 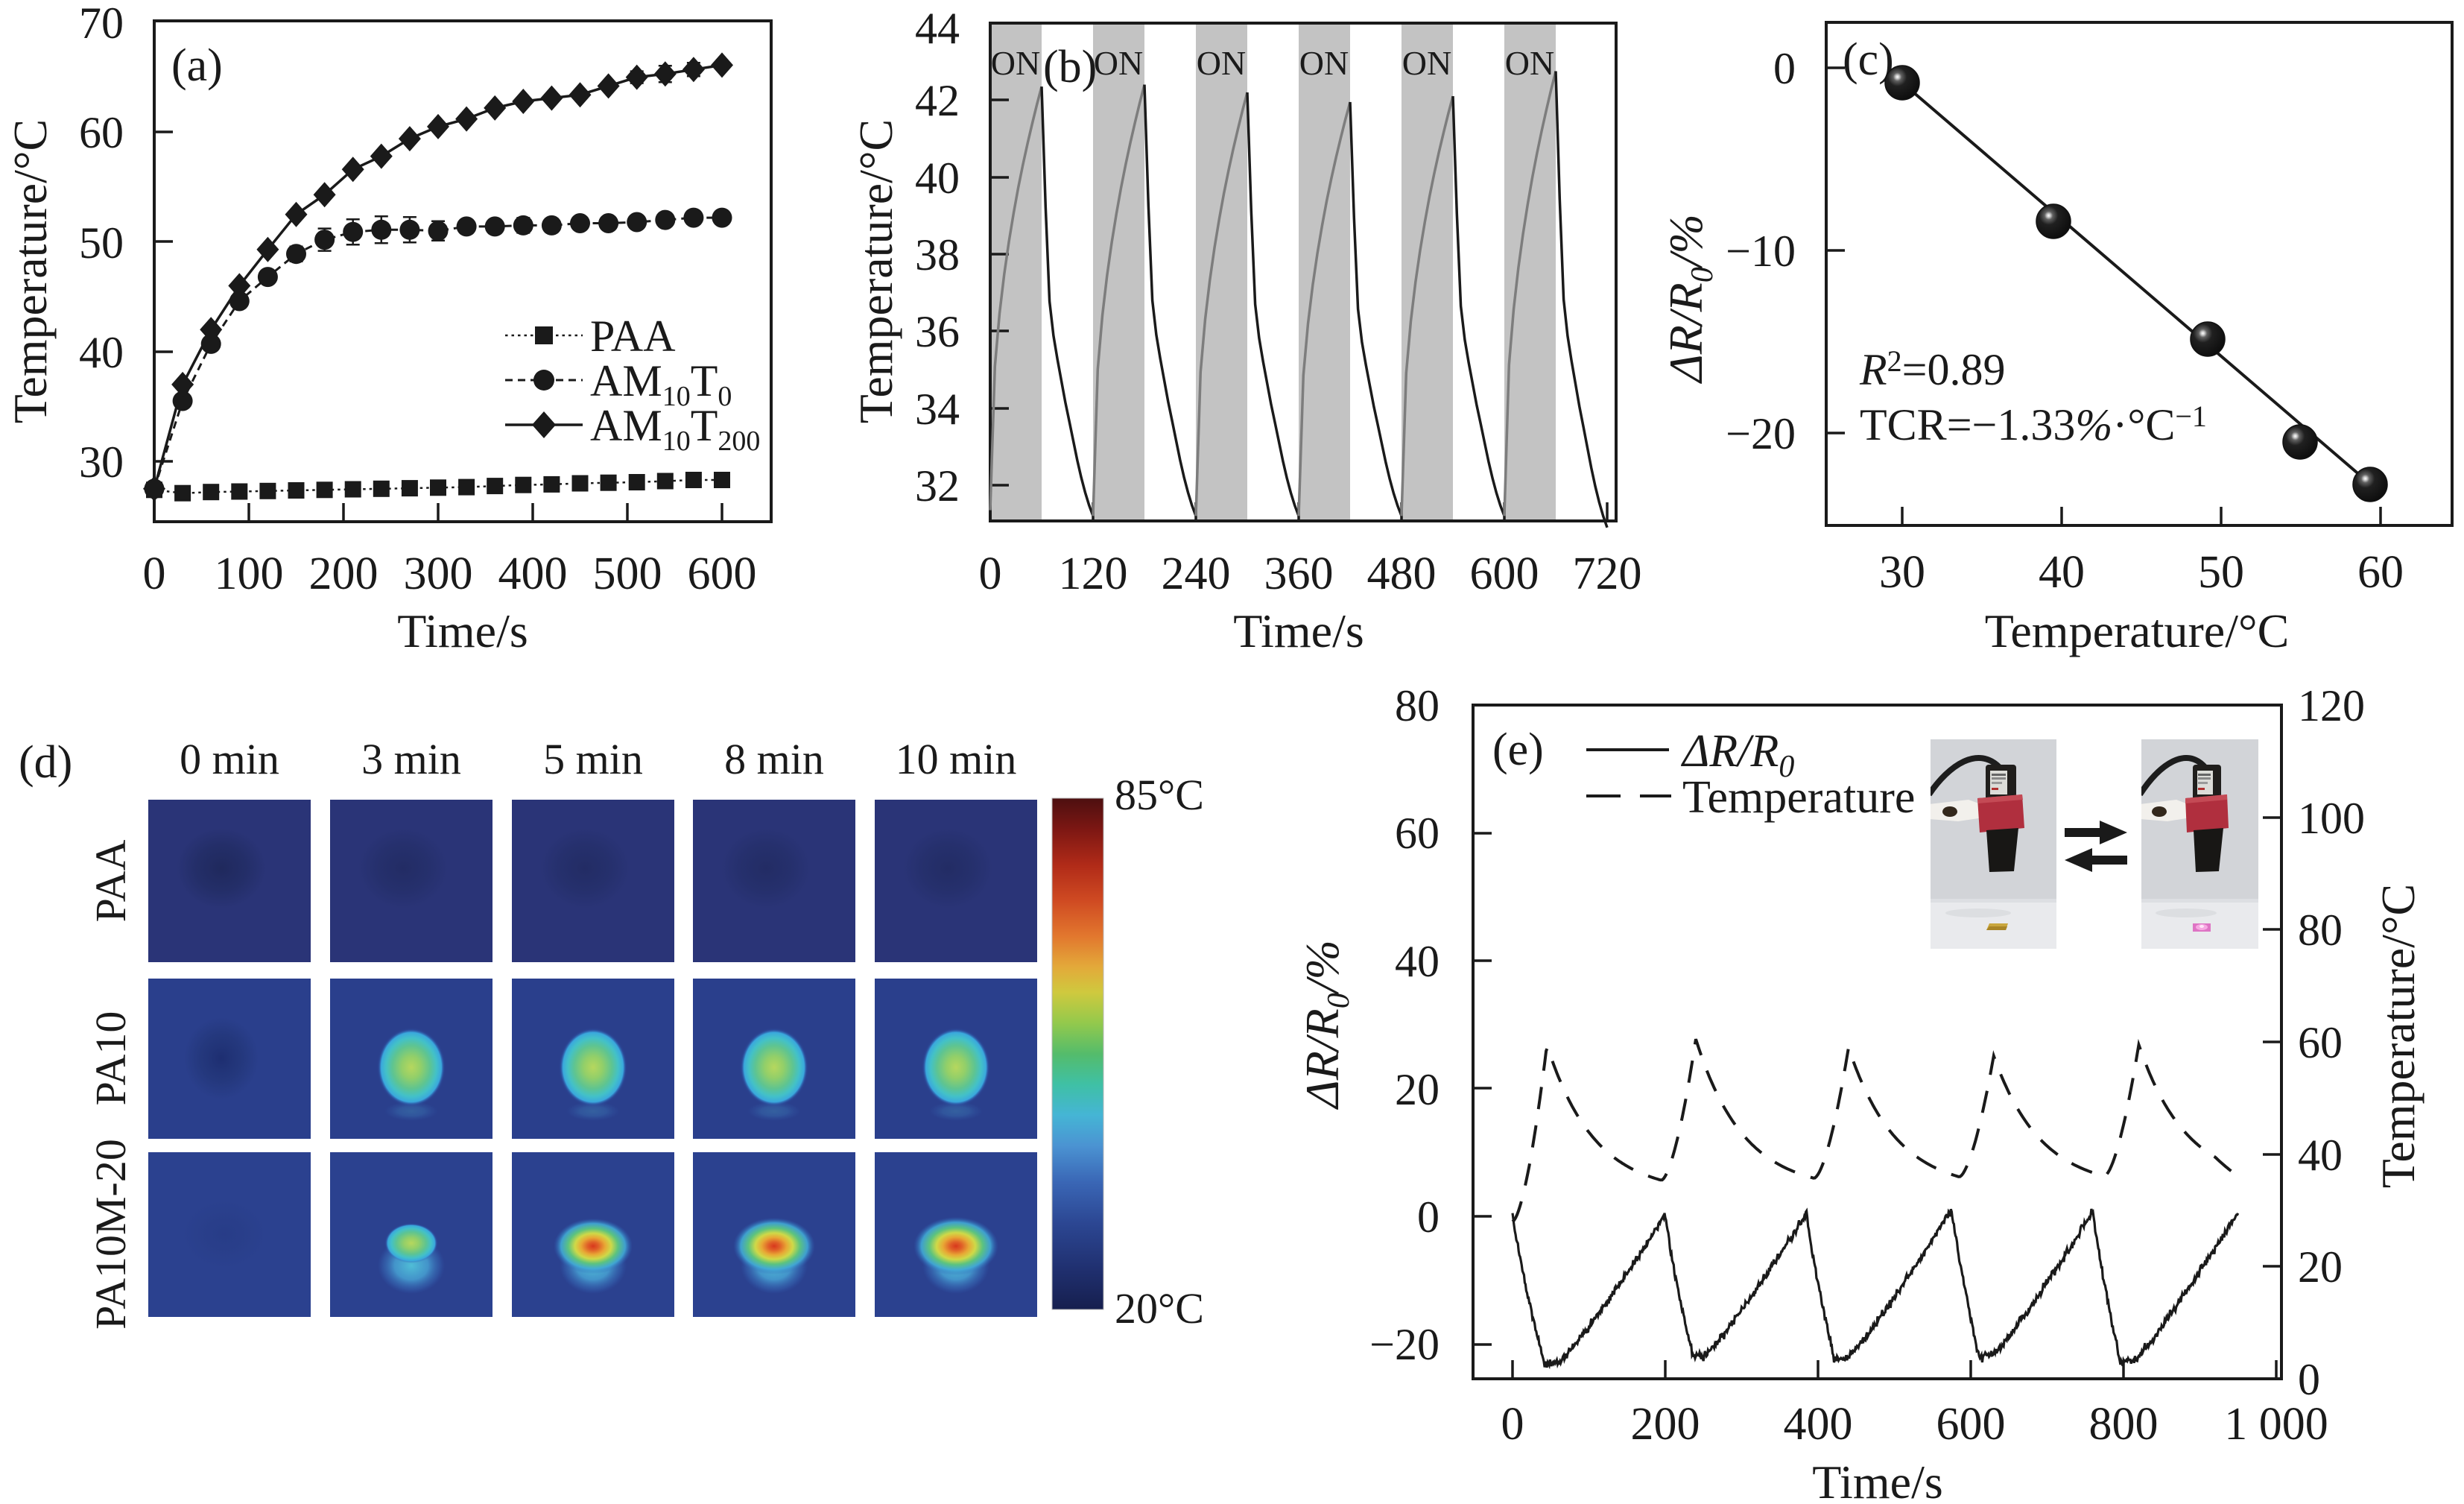 I want to click on svg-text: 38, so click(x=937, y=254).